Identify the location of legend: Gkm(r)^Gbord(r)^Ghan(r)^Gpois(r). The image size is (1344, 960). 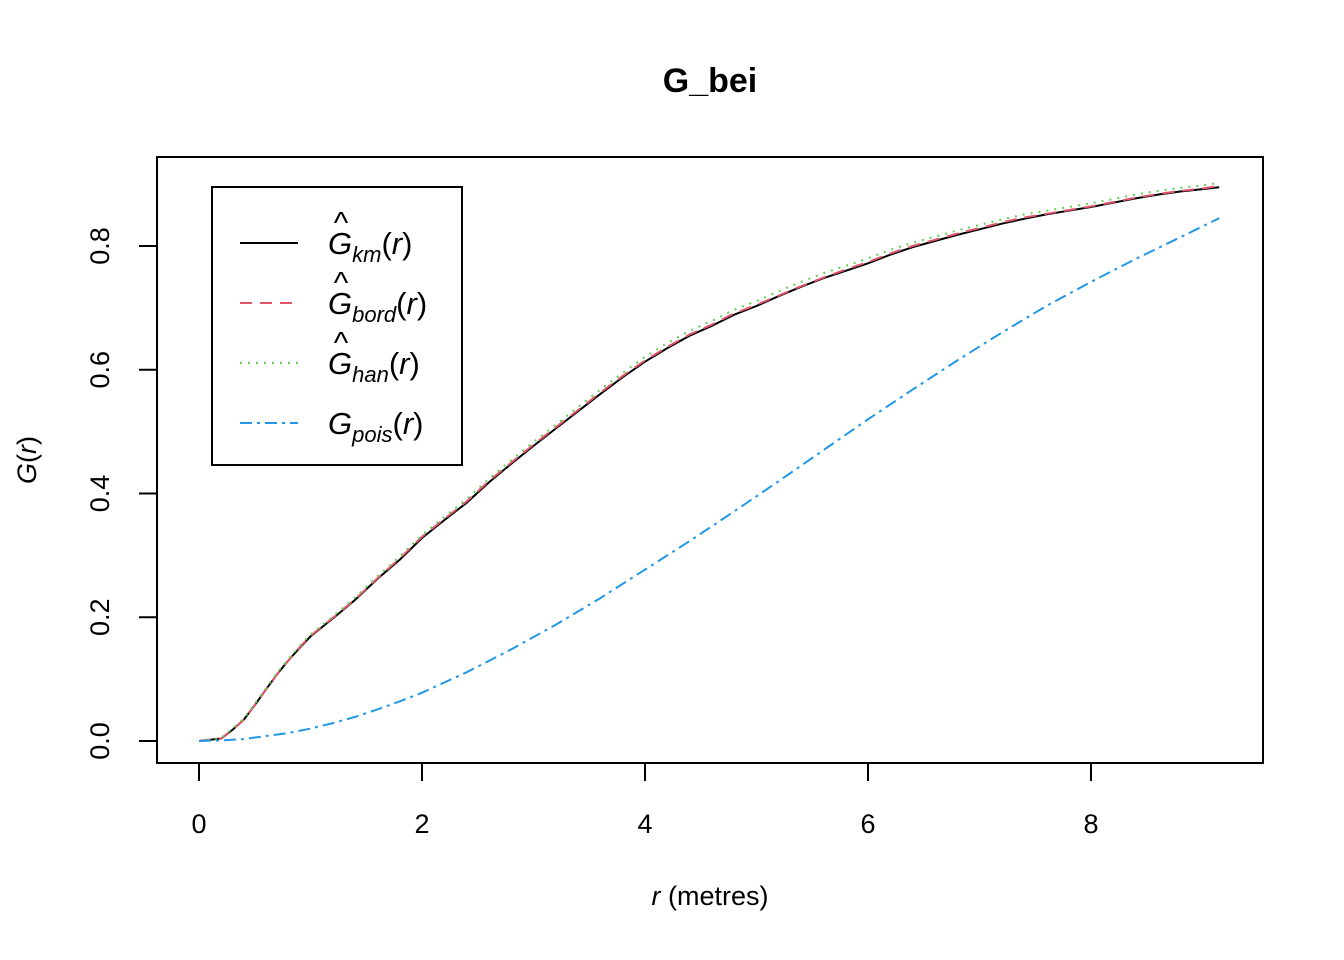
(337, 326).